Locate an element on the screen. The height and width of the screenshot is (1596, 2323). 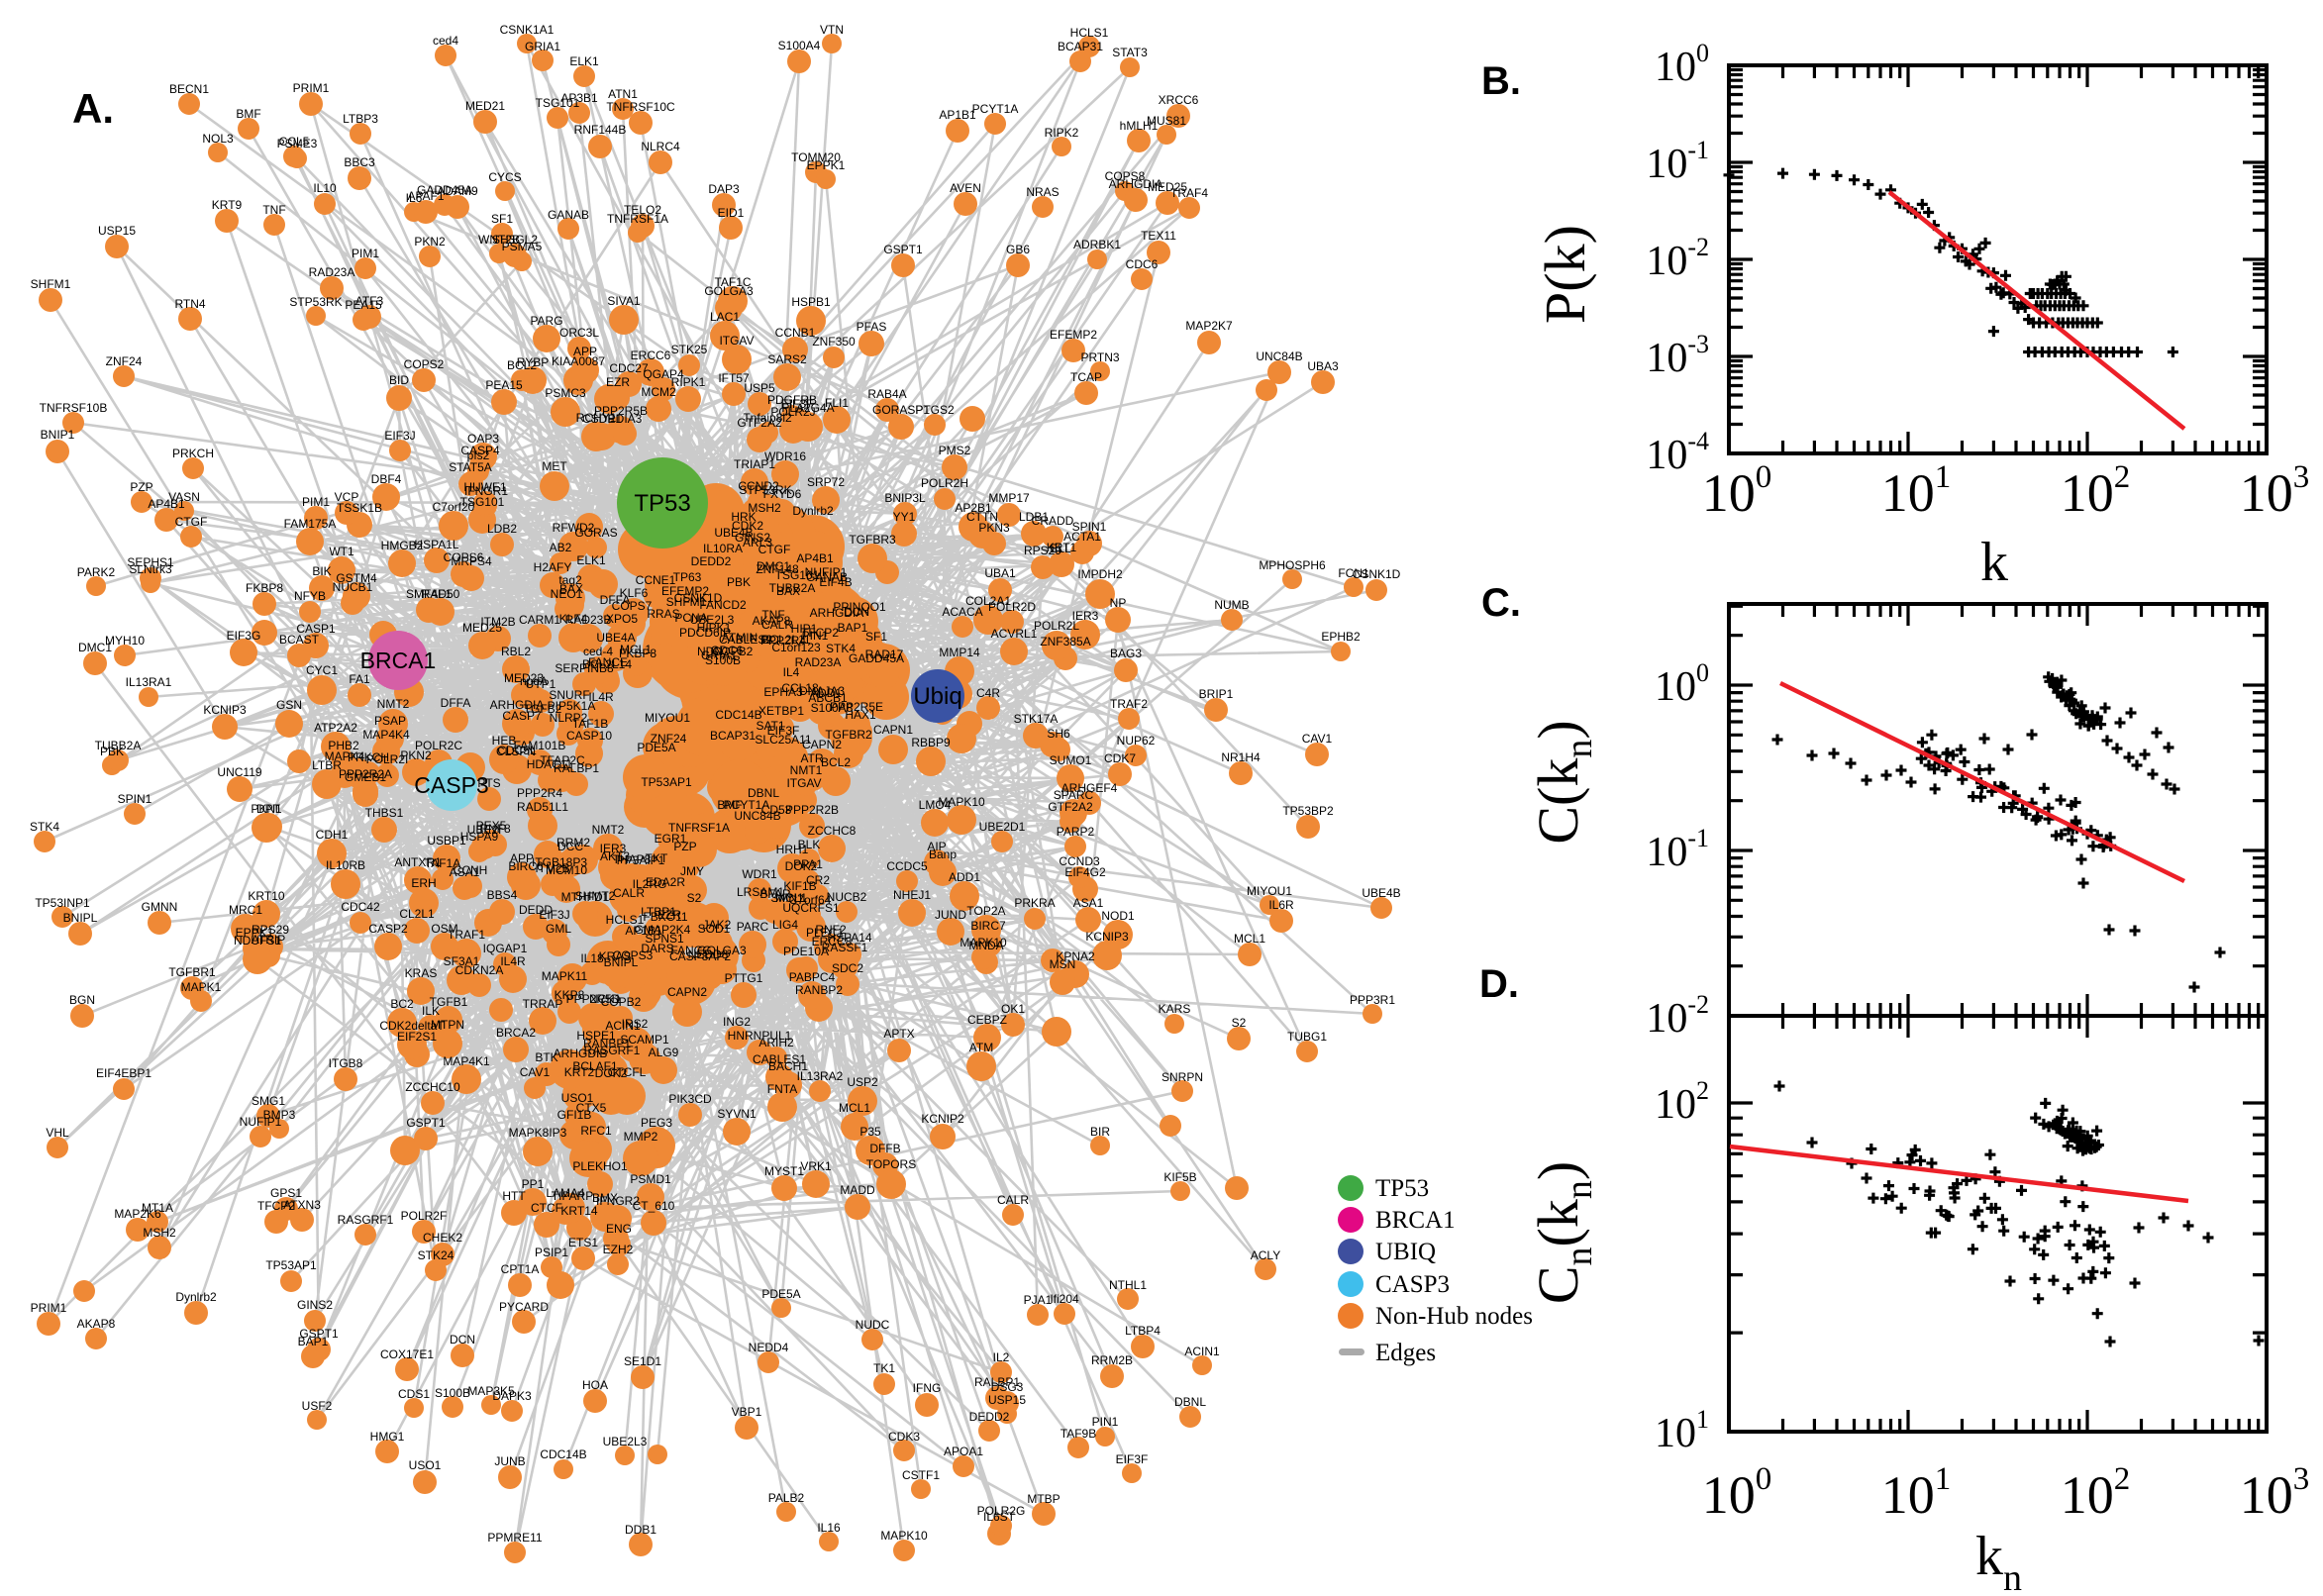
svg-text: POLR2L is located at coordinates (1056, 626).